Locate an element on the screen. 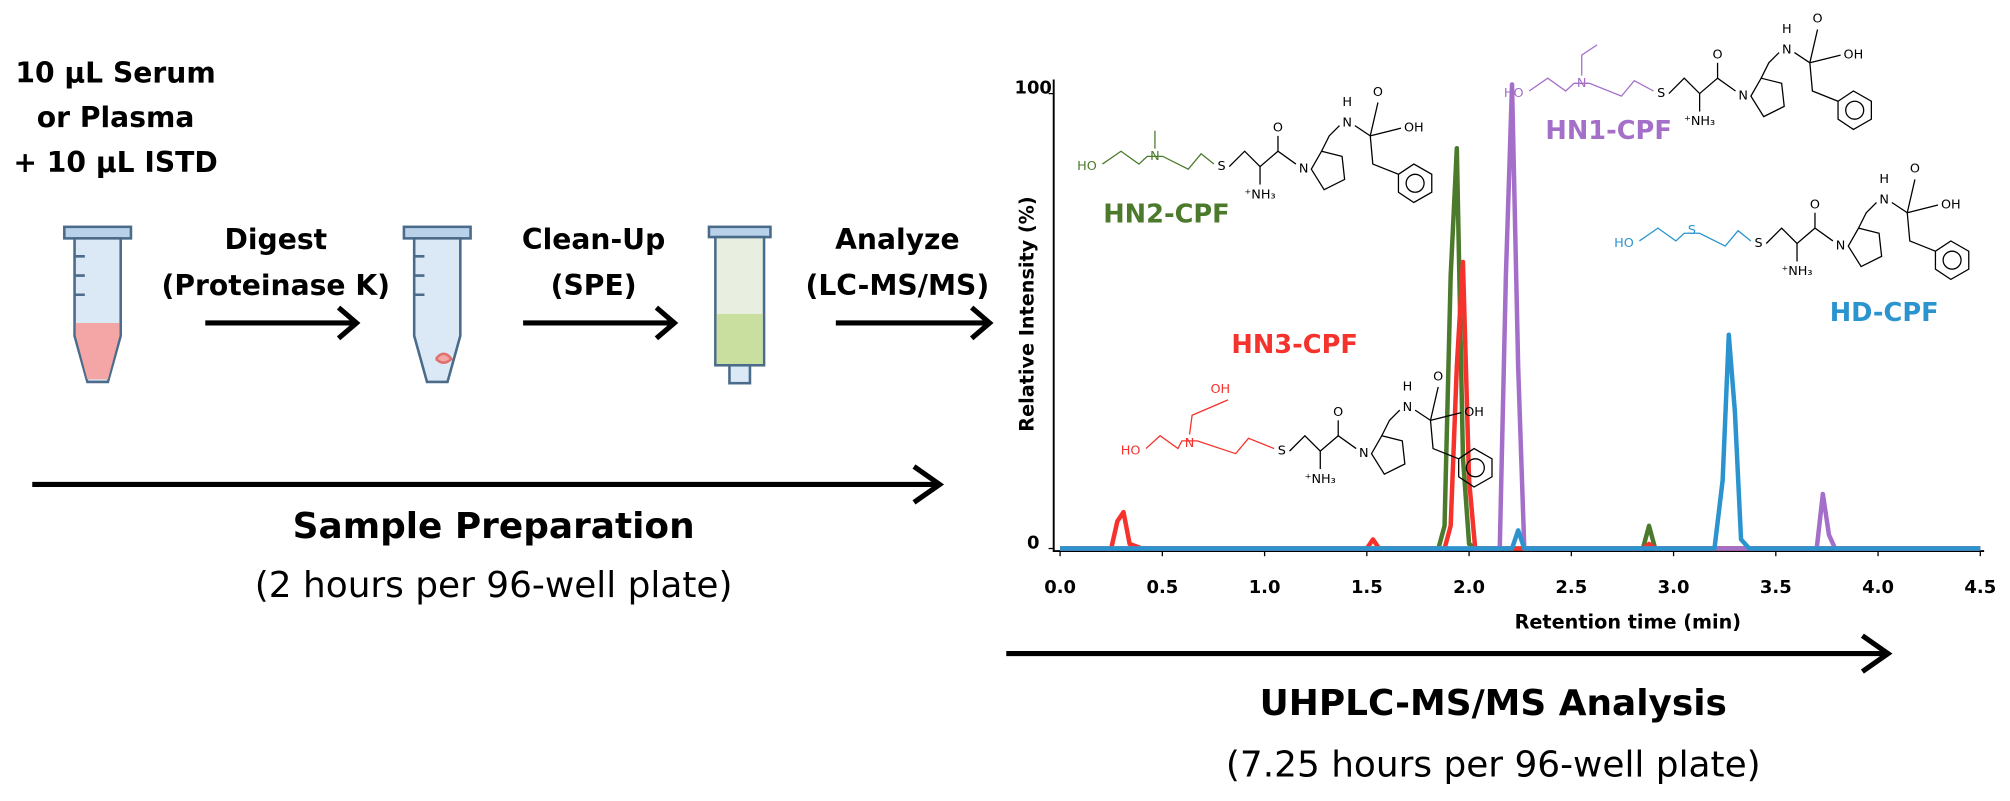  y-tick-label: 0 is located at coordinates (1033, 542).